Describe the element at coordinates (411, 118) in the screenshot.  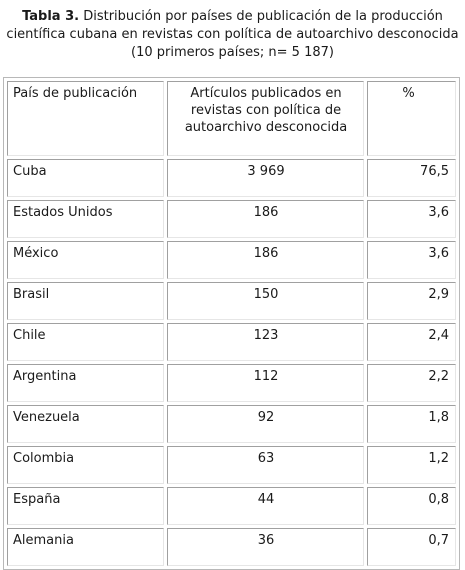
I see `header-percent: %` at that location.